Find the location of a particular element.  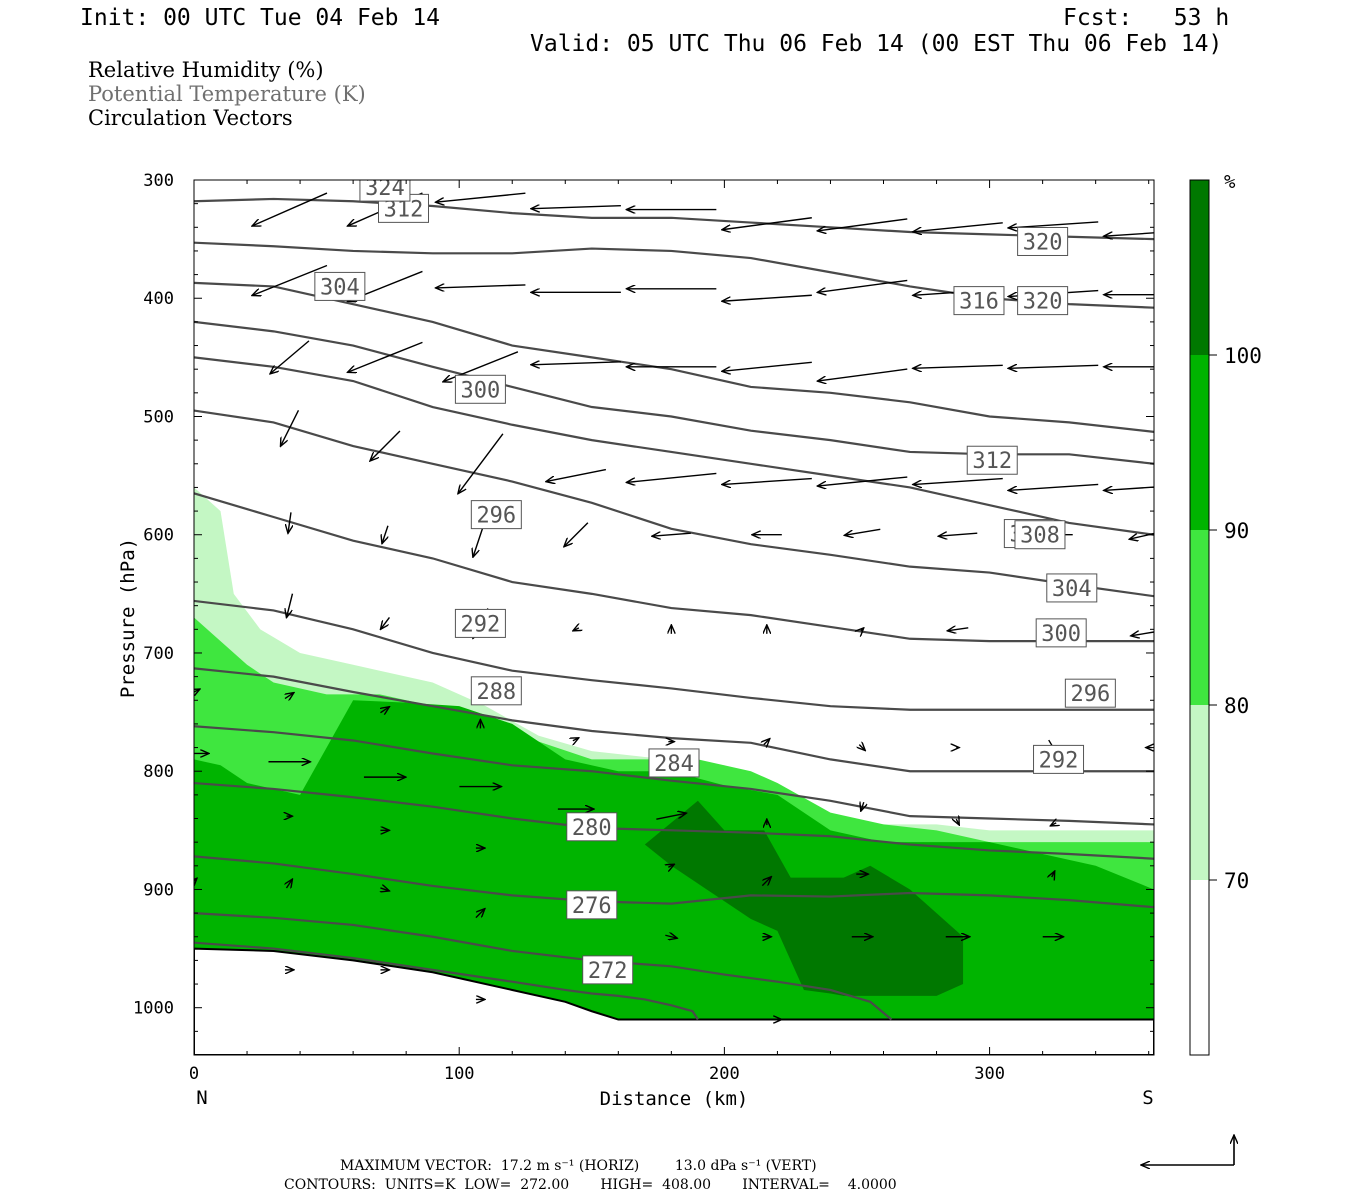

y-tick-label: 900 is located at coordinates (158, 890).